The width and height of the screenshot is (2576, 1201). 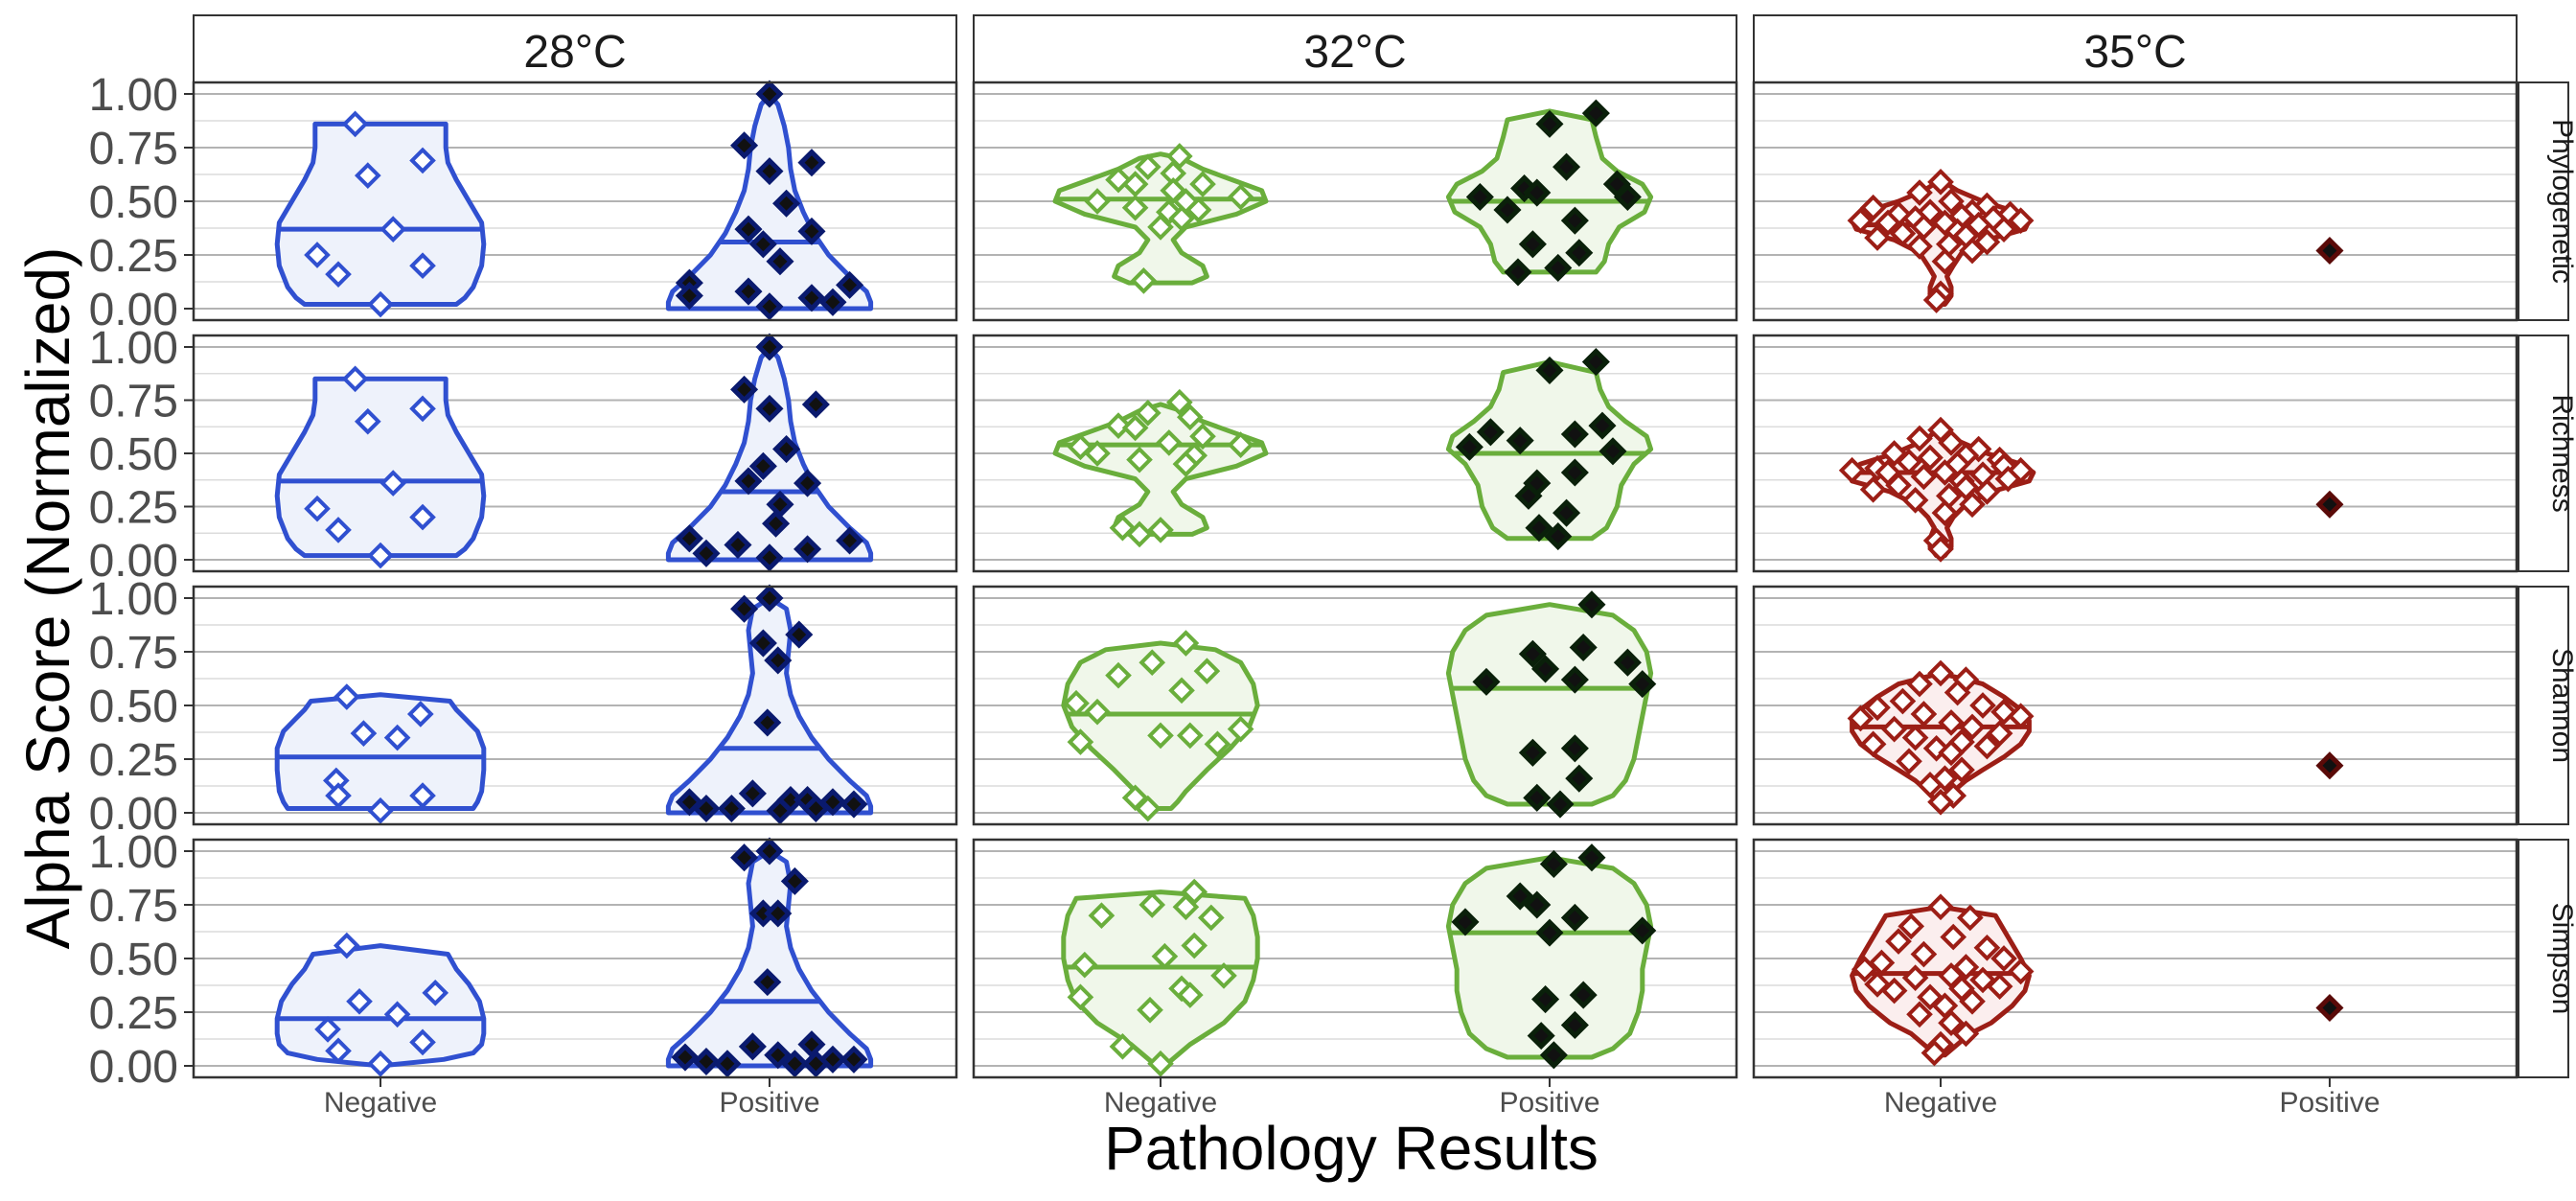 What do you see at coordinates (133, 960) in the screenshot?
I see `y-tick-label-3-2: 0.50` at bounding box center [133, 960].